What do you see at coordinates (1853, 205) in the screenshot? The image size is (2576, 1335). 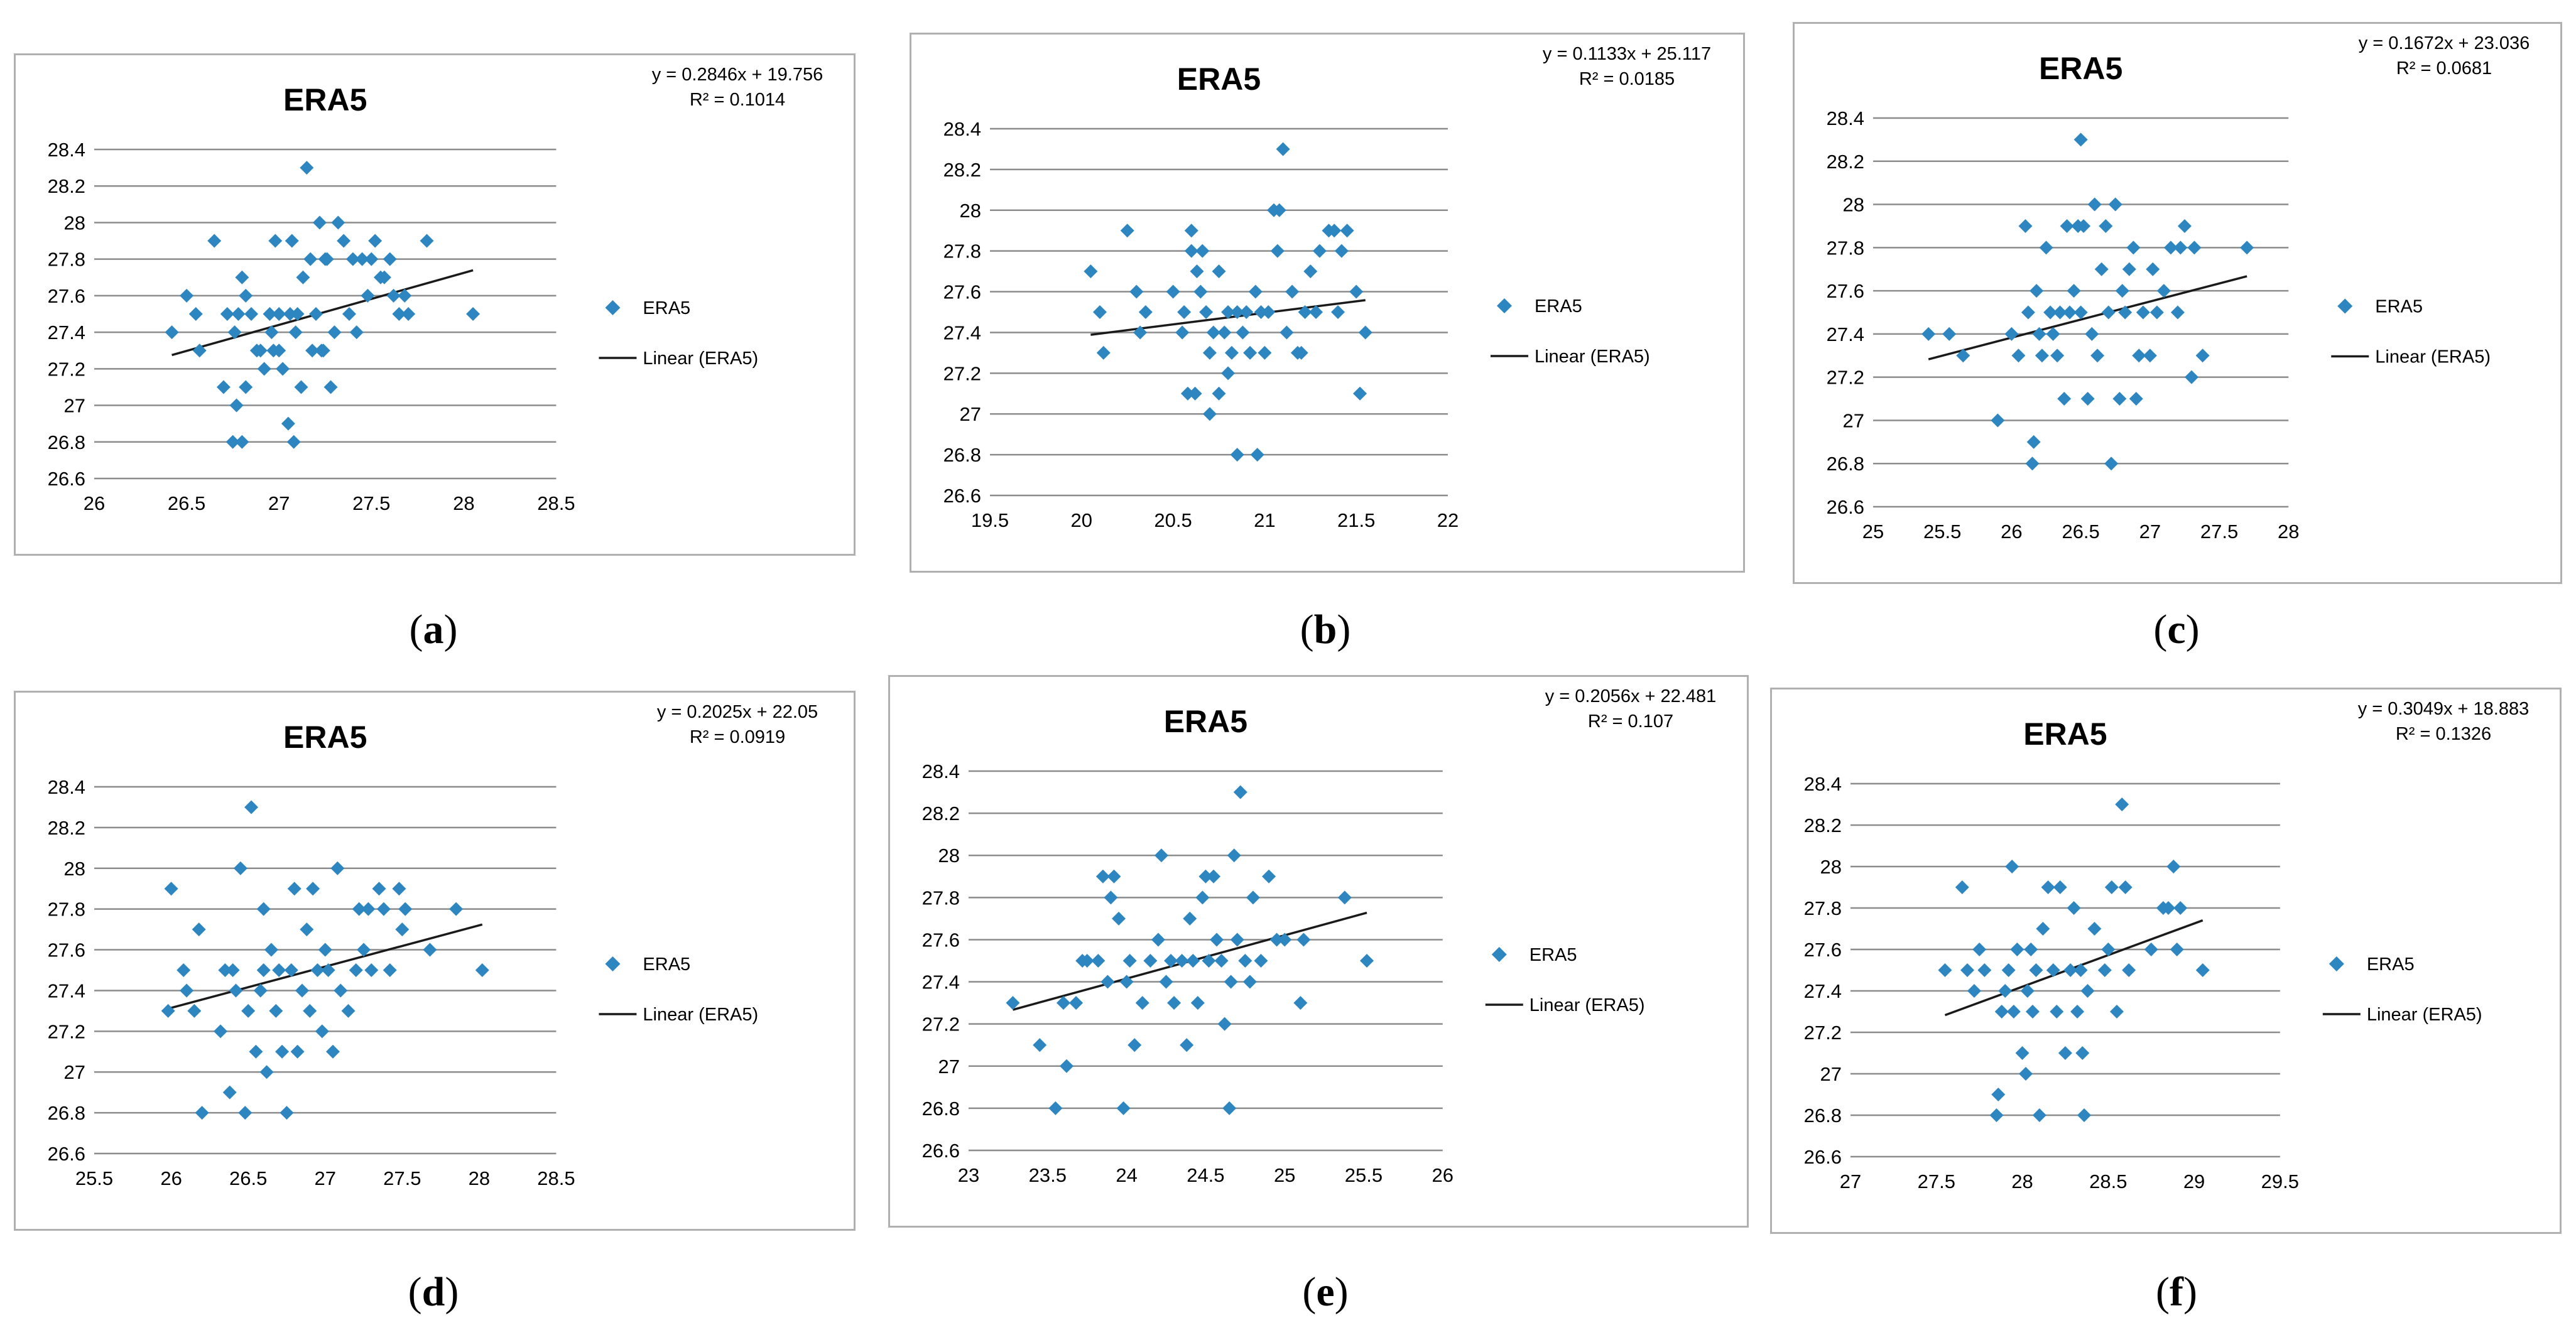 I see `y-tick-label: 28` at bounding box center [1853, 205].